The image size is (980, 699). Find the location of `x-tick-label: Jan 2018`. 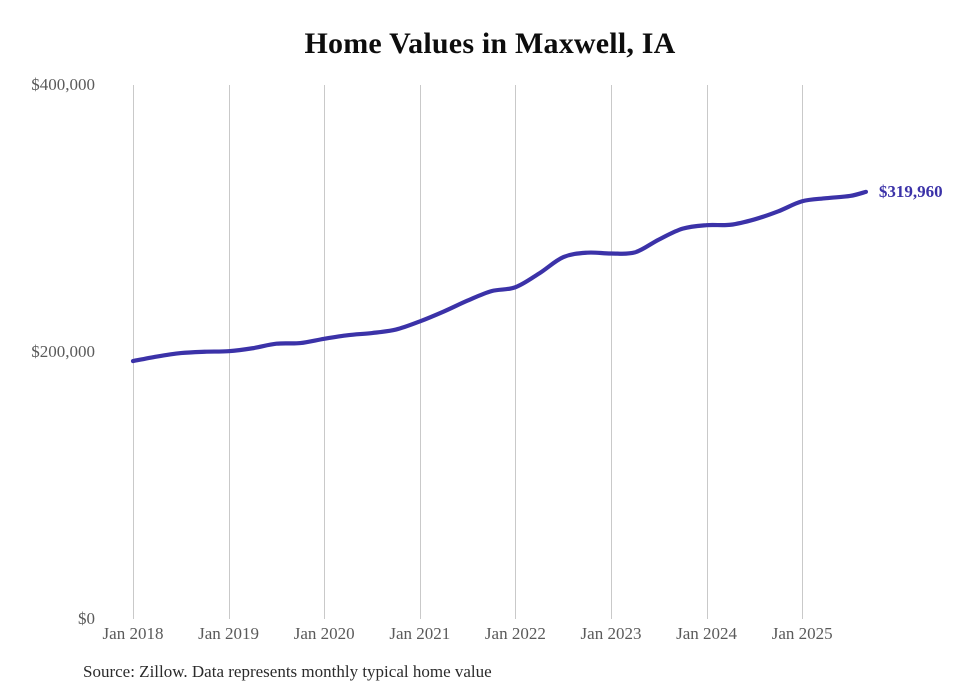

x-tick-label: Jan 2018 is located at coordinates (133, 633).